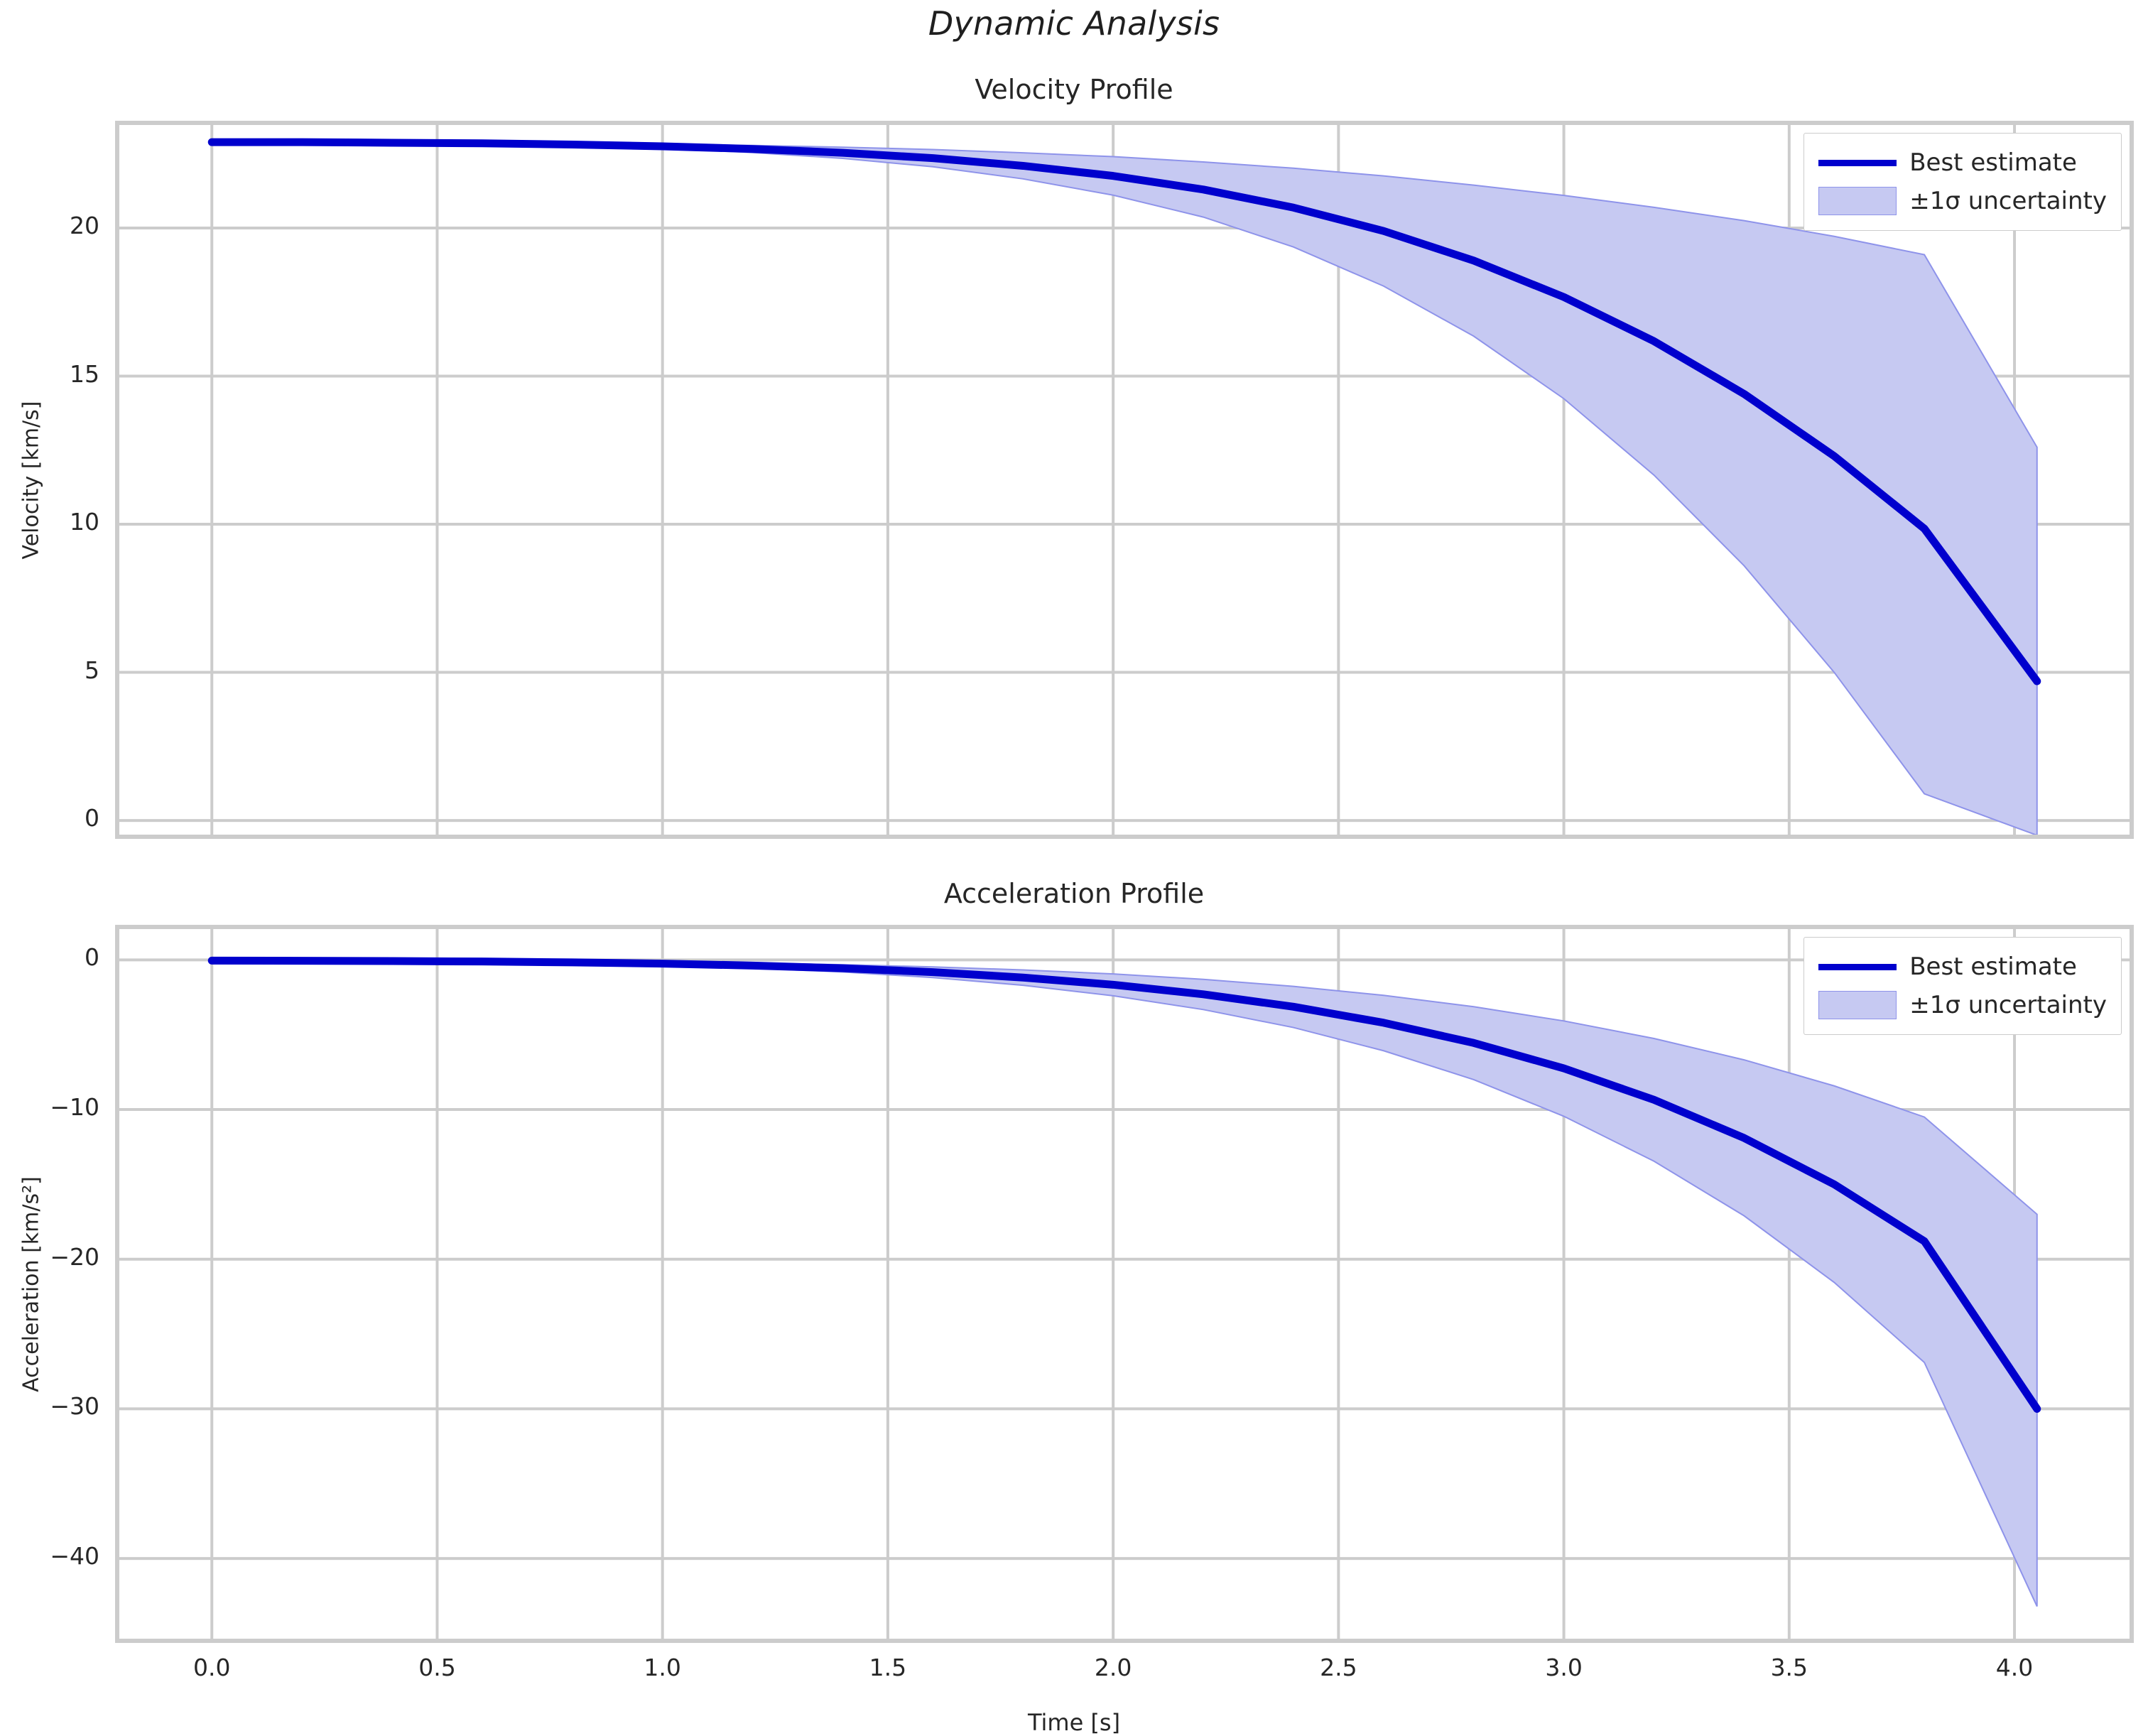  Describe the element at coordinates (1564, 1667) in the screenshot. I see `time-x-tick-label: 3.0` at that location.